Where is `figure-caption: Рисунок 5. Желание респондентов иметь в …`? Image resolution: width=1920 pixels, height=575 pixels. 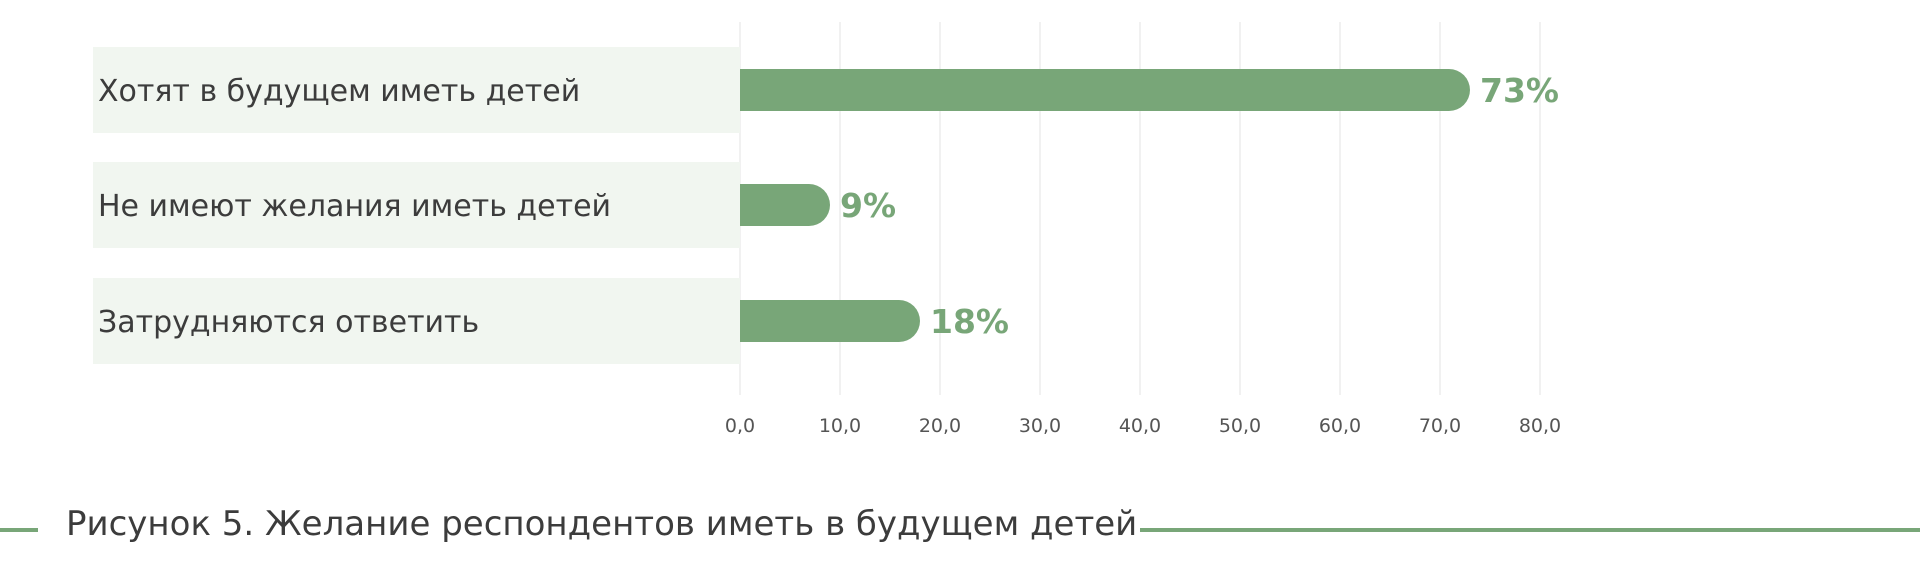
figure-caption: Рисунок 5. Желание респондентов иметь в … is located at coordinates (602, 524).